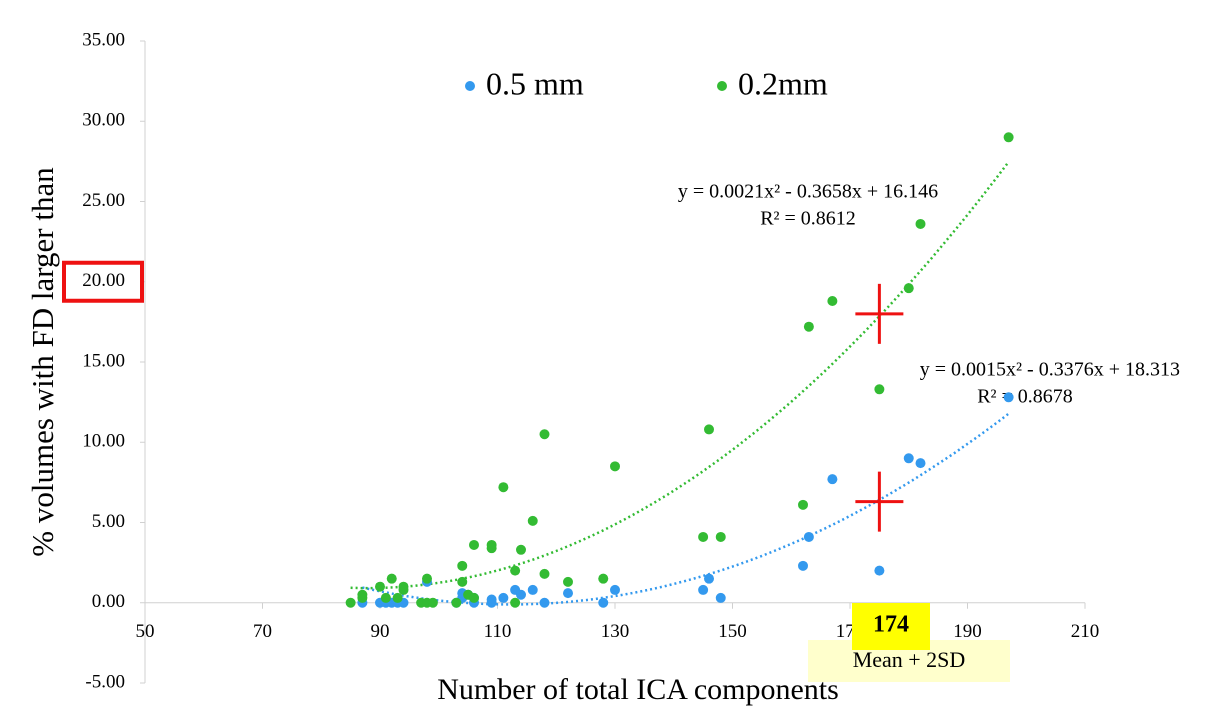 The height and width of the screenshot is (727, 1231). I want to click on y-tick-label: -5.00, so click(105, 681).